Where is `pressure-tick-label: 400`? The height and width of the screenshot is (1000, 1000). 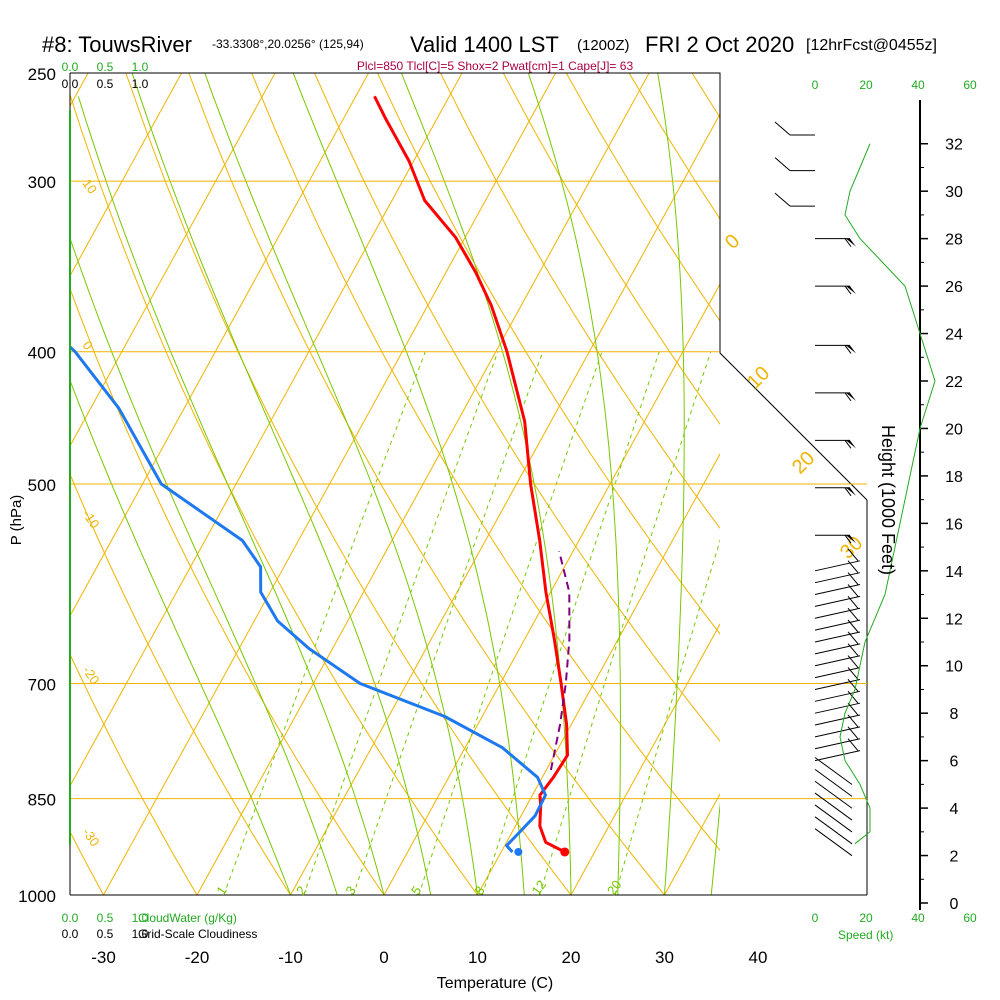
pressure-tick-label: 400 is located at coordinates (42, 353).